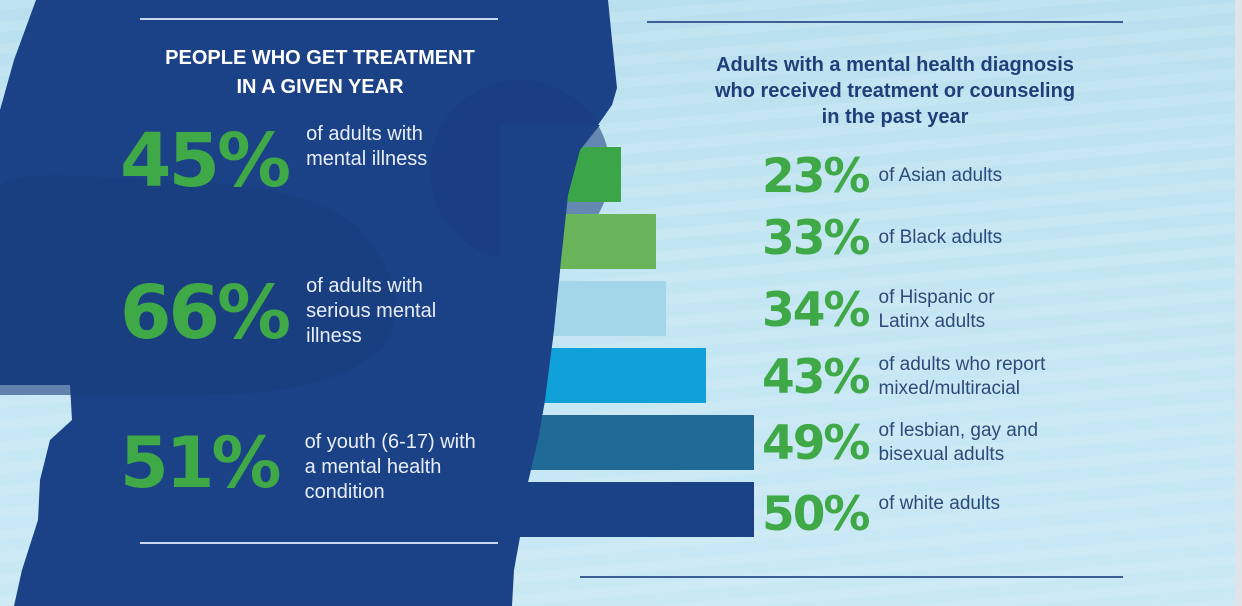 The width and height of the screenshot is (1242, 606). What do you see at coordinates (962, 364) in the screenshot?
I see `stat-desc-line: of adults who report` at bounding box center [962, 364].